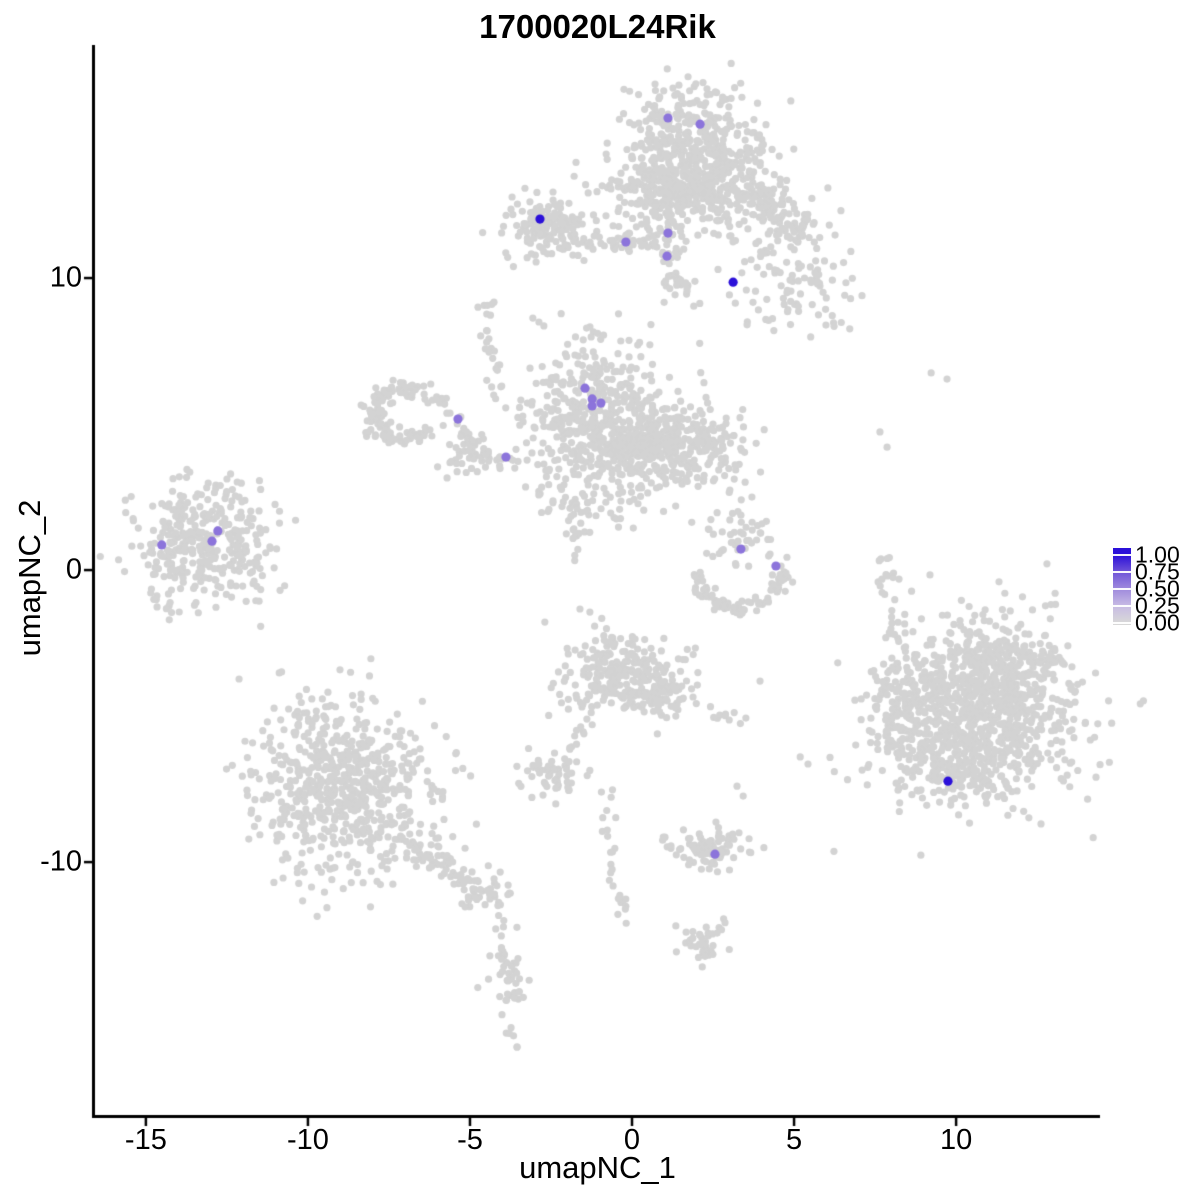 The height and width of the screenshot is (1200, 1200). Describe the element at coordinates (1157, 571) in the screenshot. I see `legend-tick-label: 0.75` at that location.